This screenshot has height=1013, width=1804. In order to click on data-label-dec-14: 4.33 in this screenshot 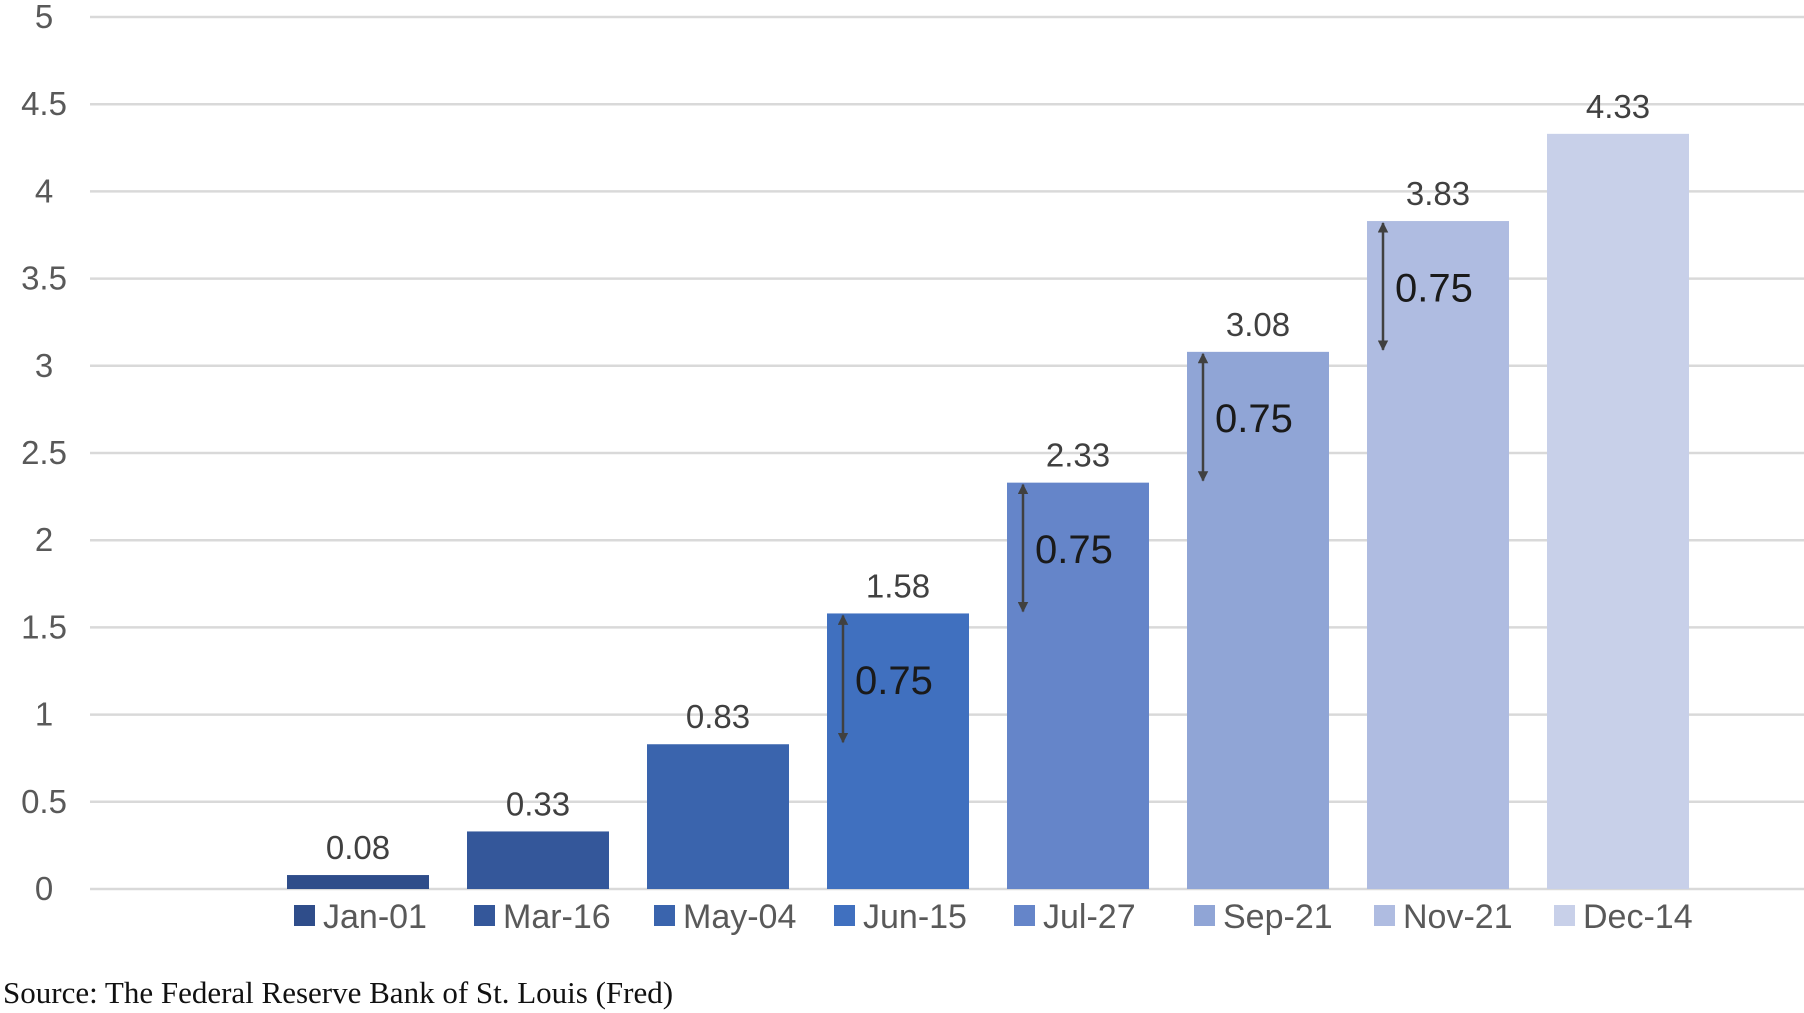, I will do `click(1618, 106)`.